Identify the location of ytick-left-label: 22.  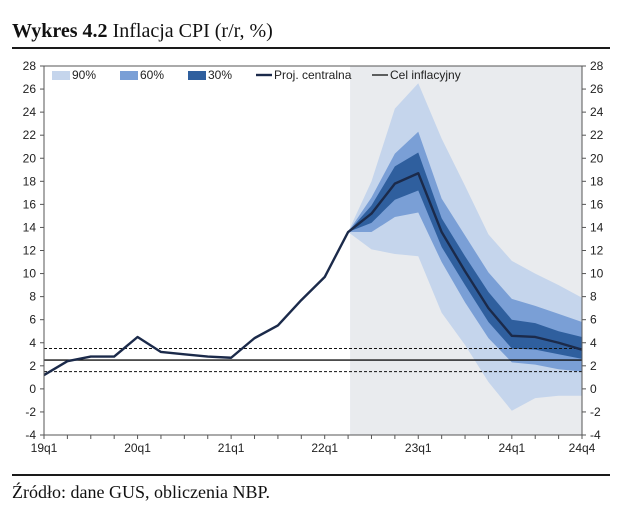
(30, 135).